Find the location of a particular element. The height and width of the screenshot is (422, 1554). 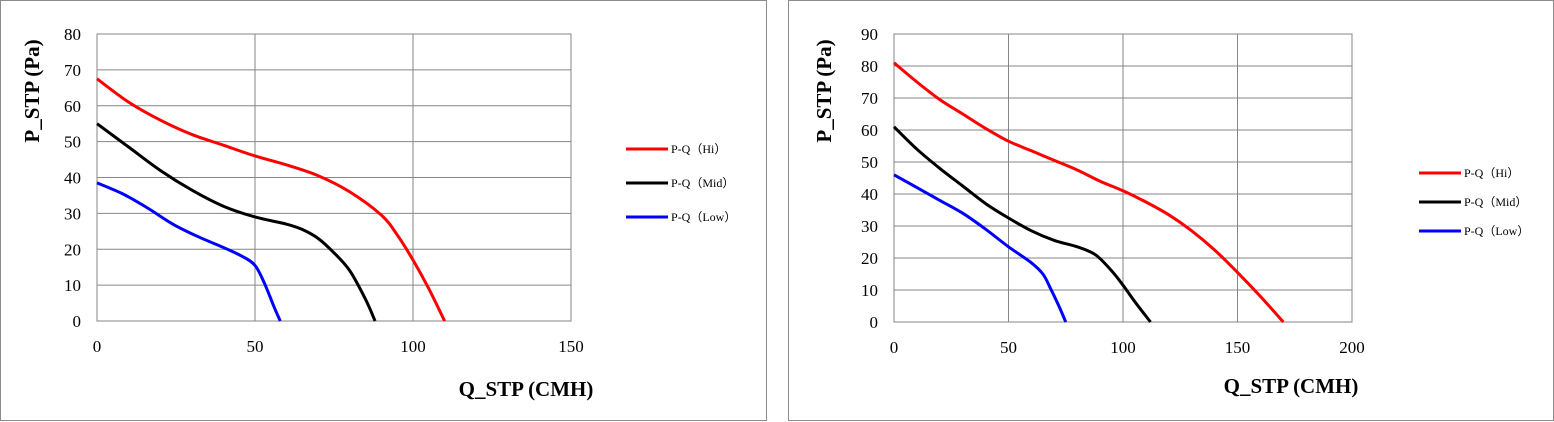

series-line-hi is located at coordinates (271, 199).